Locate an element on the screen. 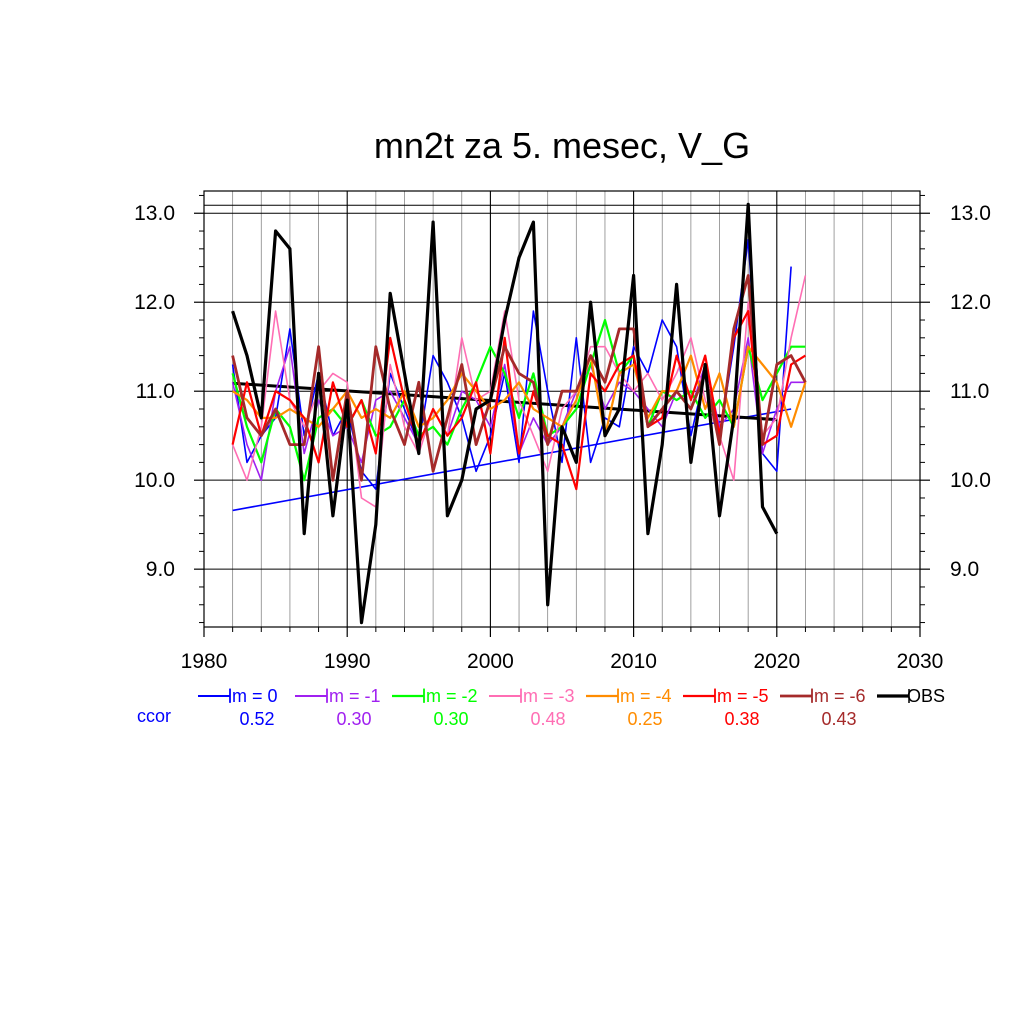  legend-label: lm = -4 is located at coordinates (644, 696).